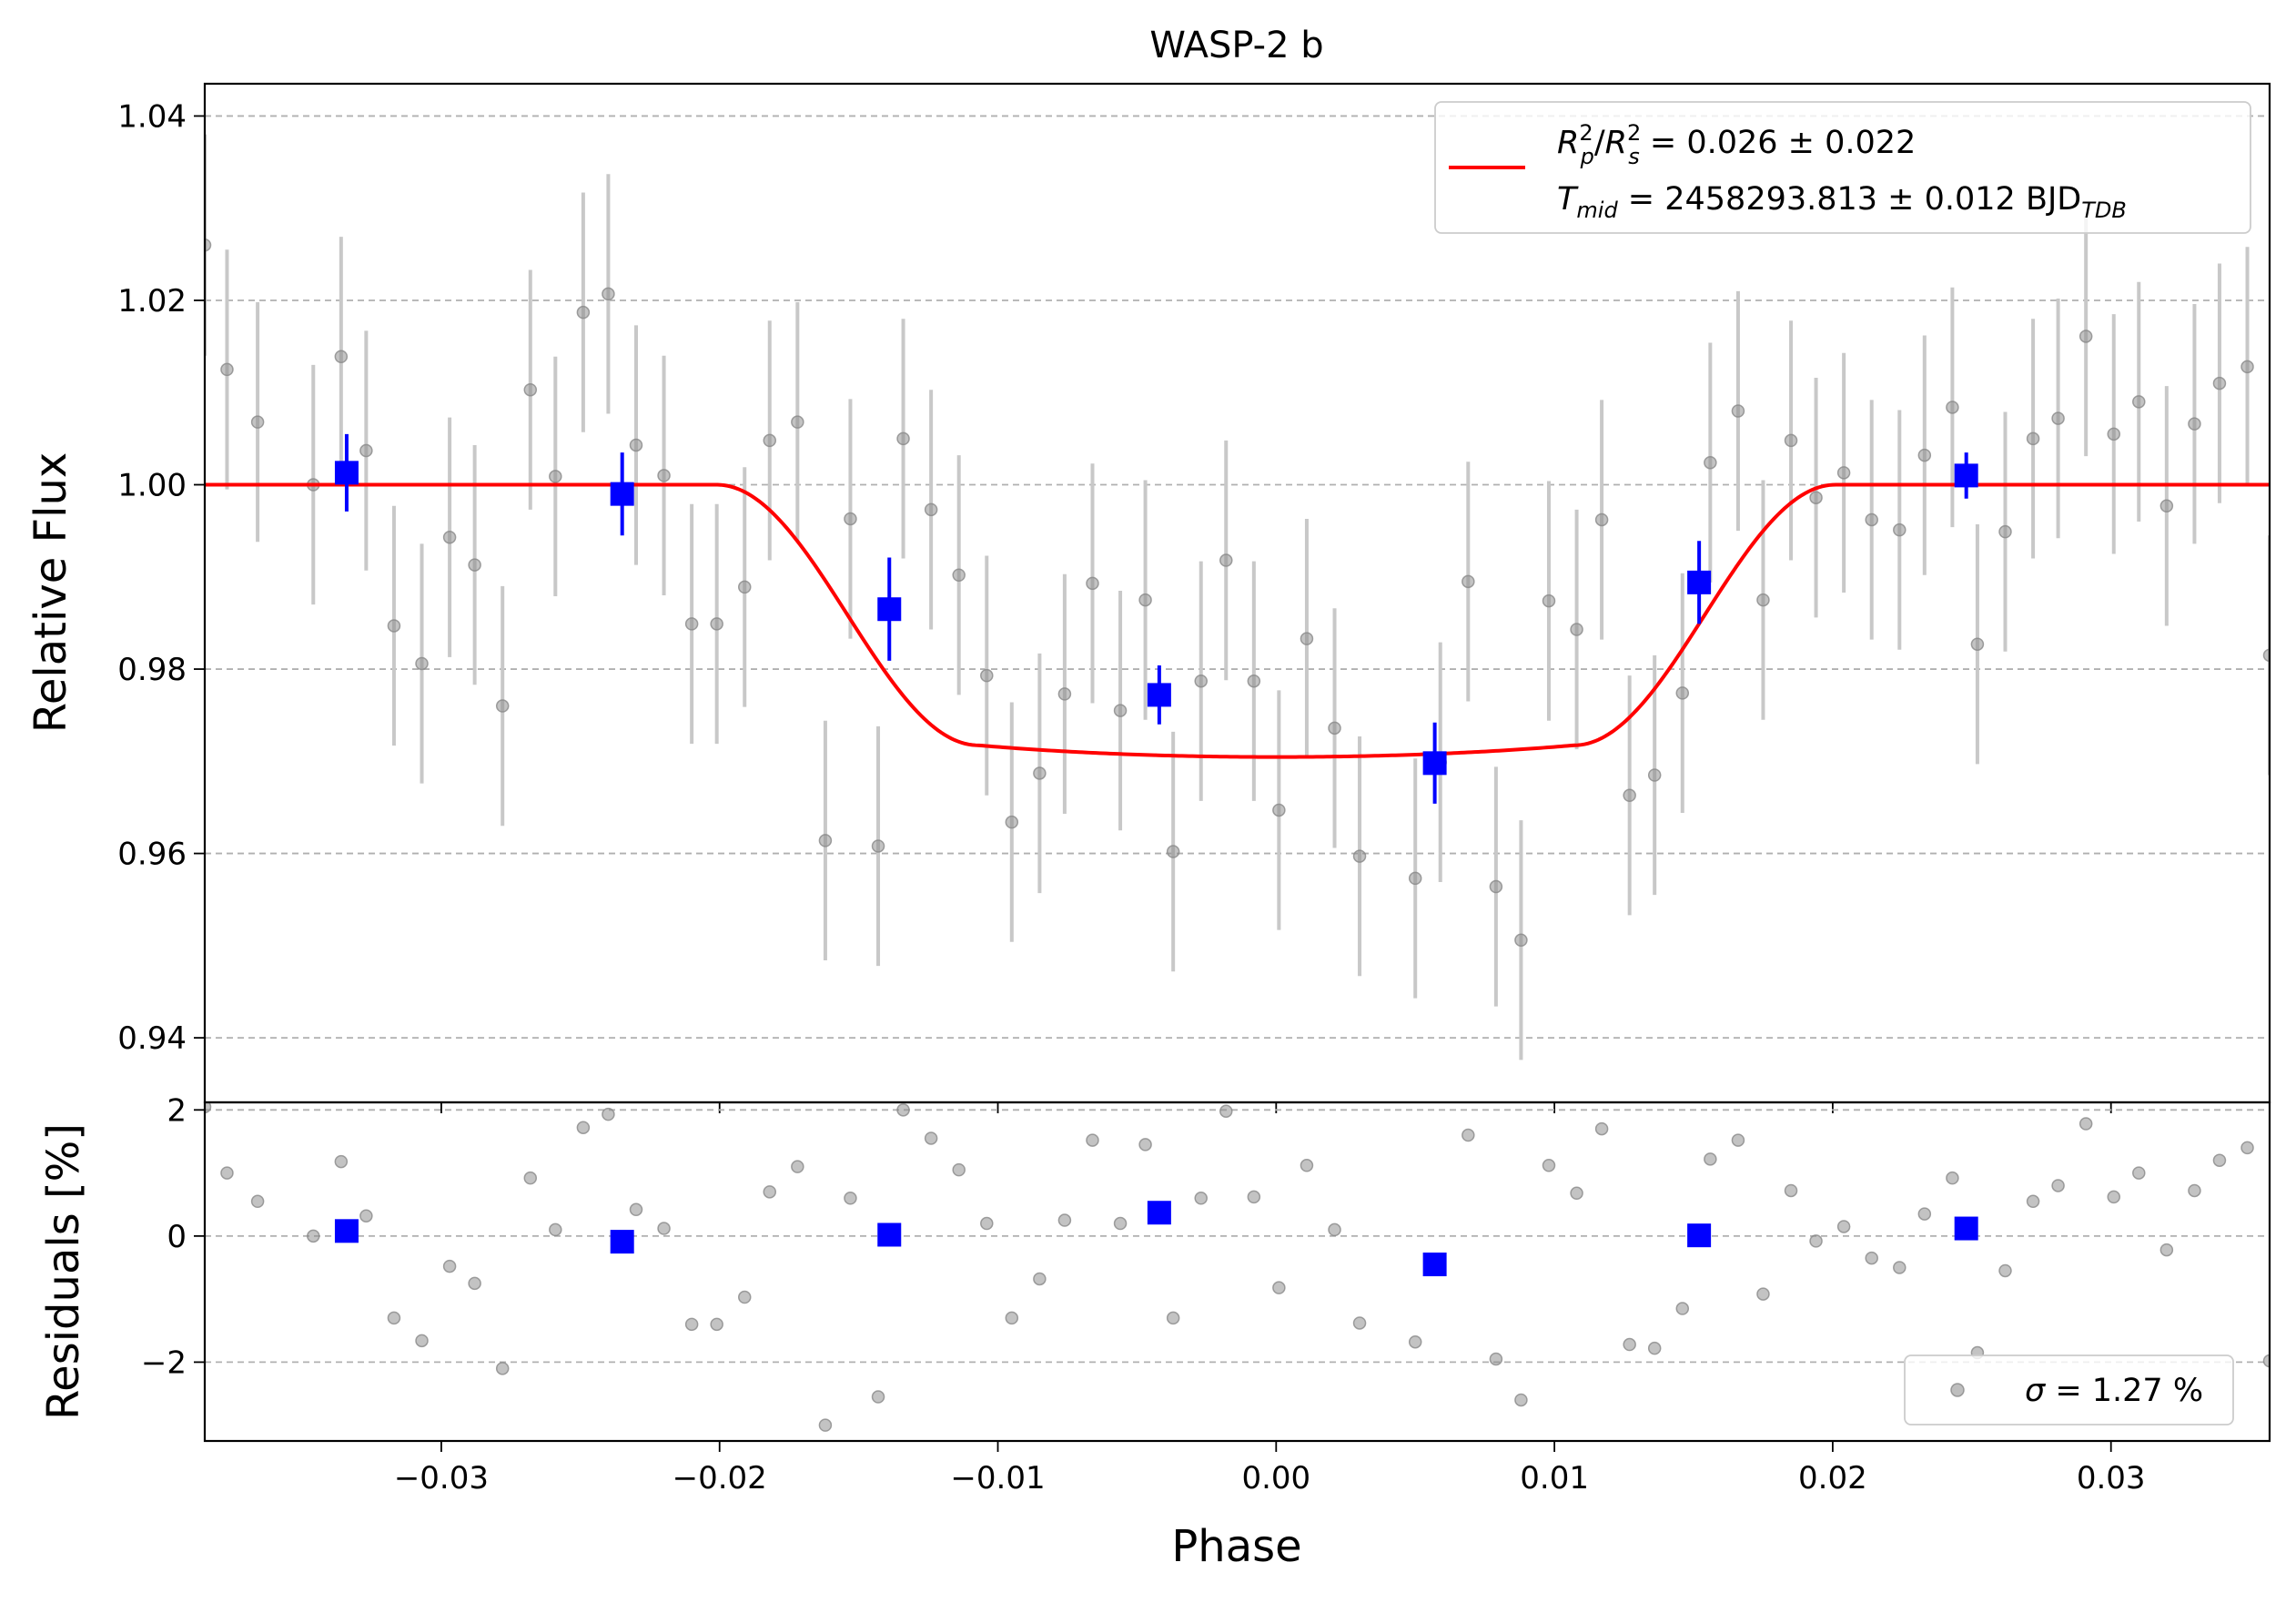 The height and width of the screenshot is (1603, 2296). Describe the element at coordinates (1156, 1239) in the screenshot. I see `residuals-binned-points` at that location.